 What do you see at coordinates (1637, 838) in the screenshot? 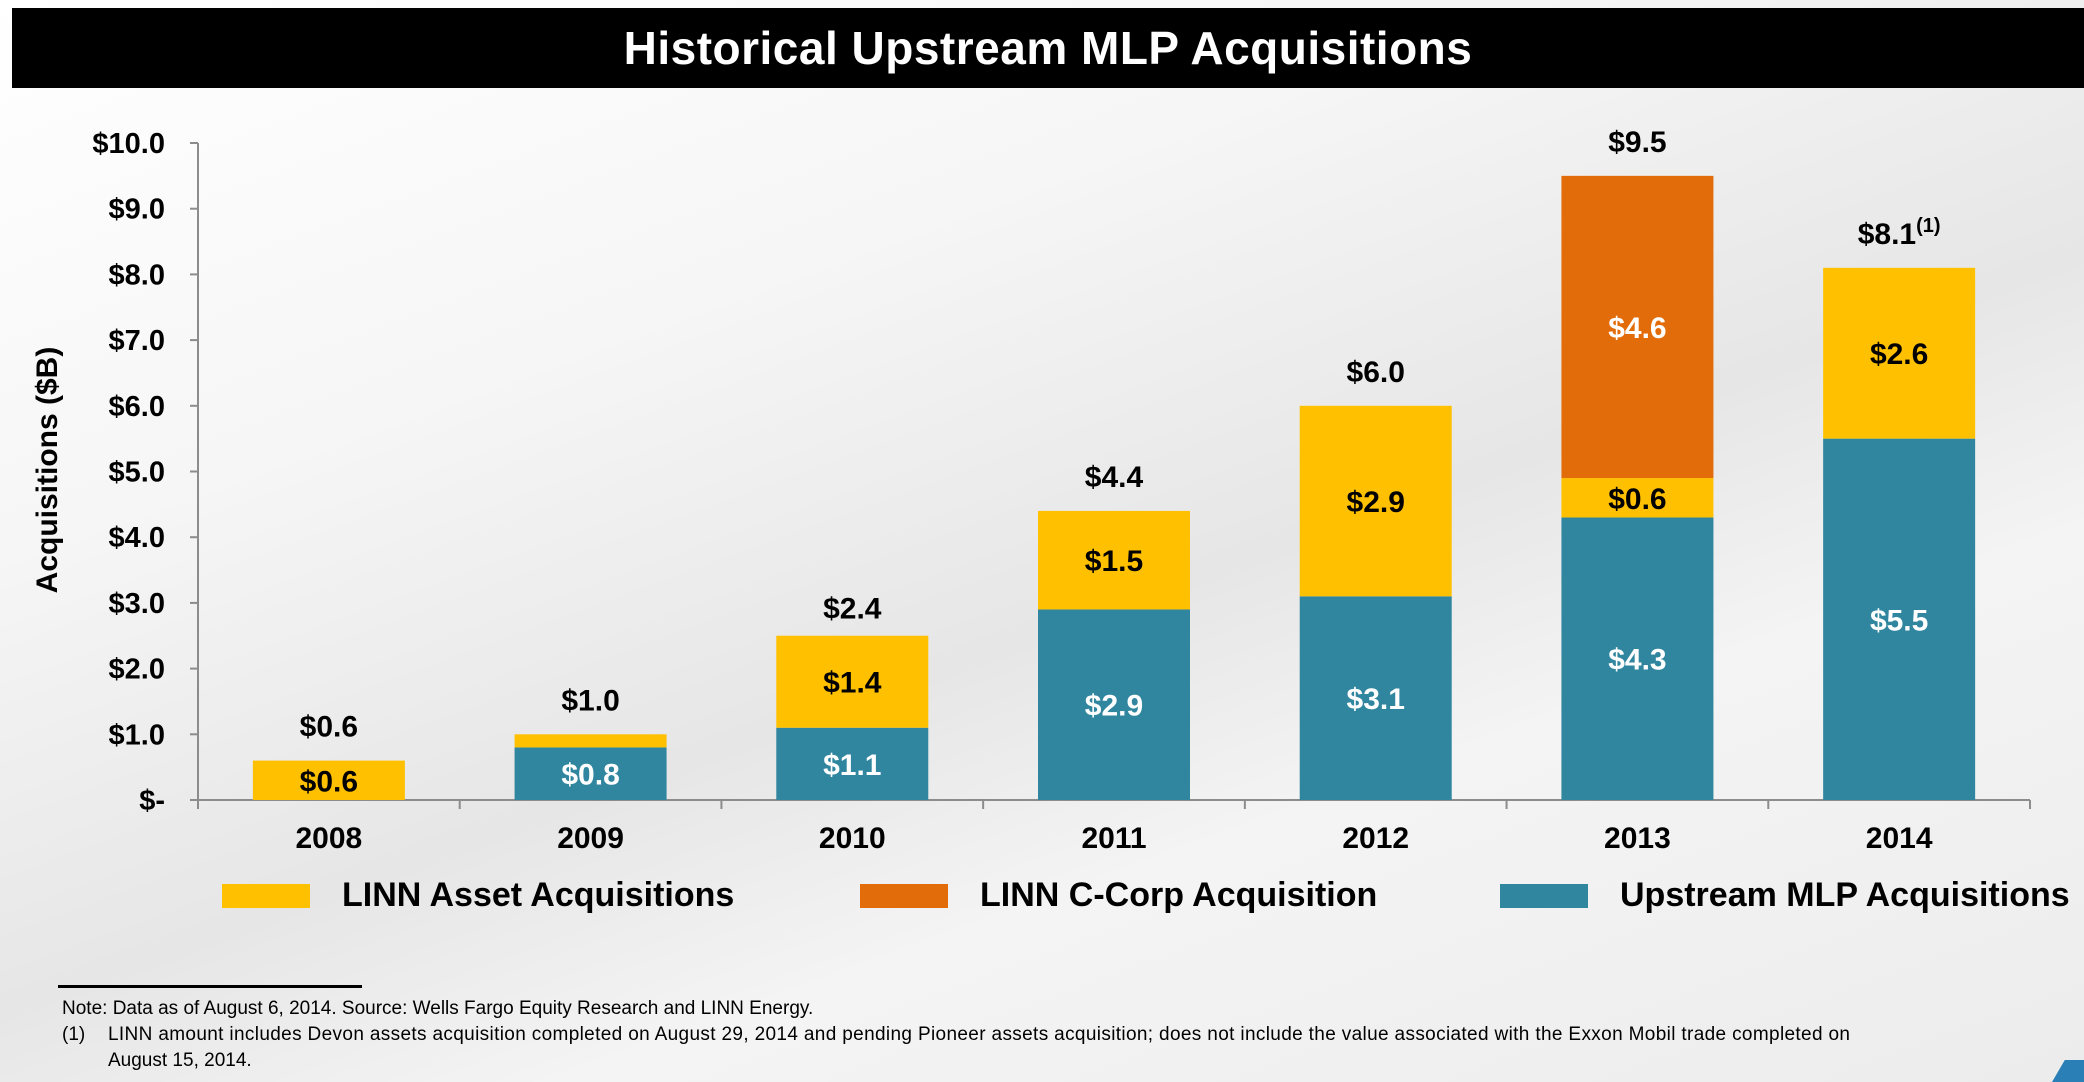
I see `x-tick-label: 2013` at bounding box center [1637, 838].